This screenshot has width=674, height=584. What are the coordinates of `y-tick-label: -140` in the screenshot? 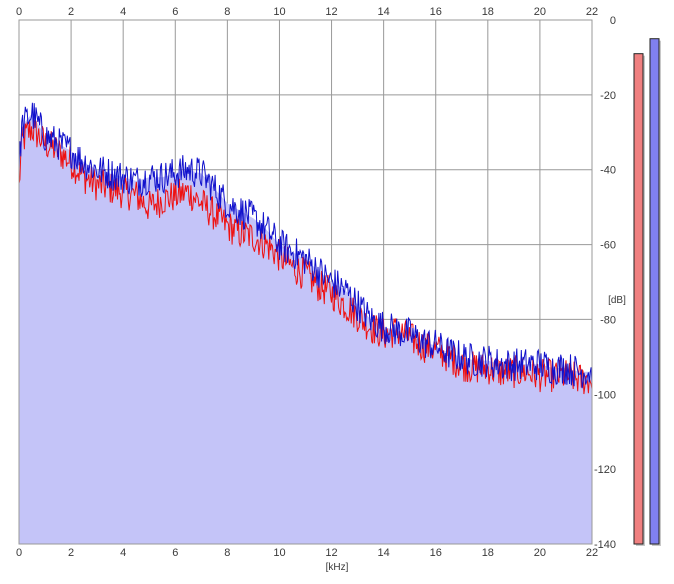 It's located at (605, 545).